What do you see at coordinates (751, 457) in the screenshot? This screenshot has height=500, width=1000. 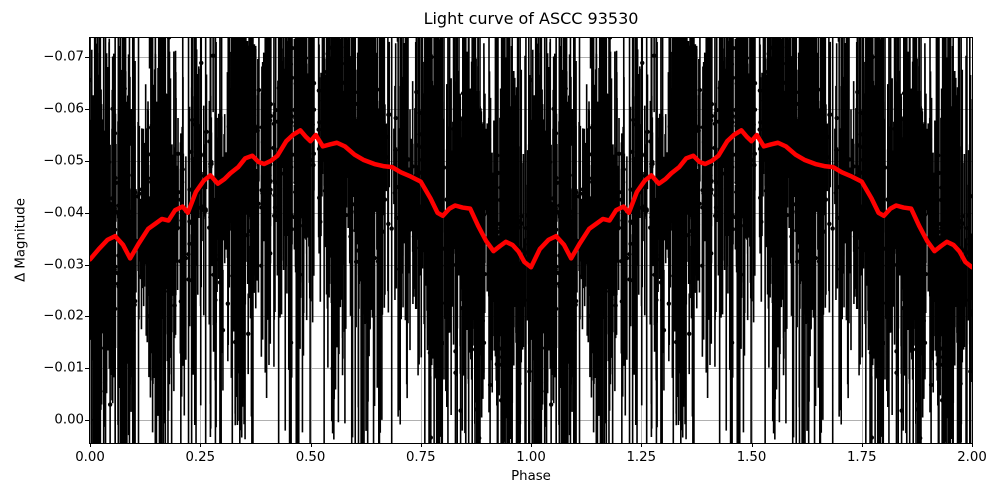 I see `x-tick-label: 1.50` at bounding box center [751, 457].